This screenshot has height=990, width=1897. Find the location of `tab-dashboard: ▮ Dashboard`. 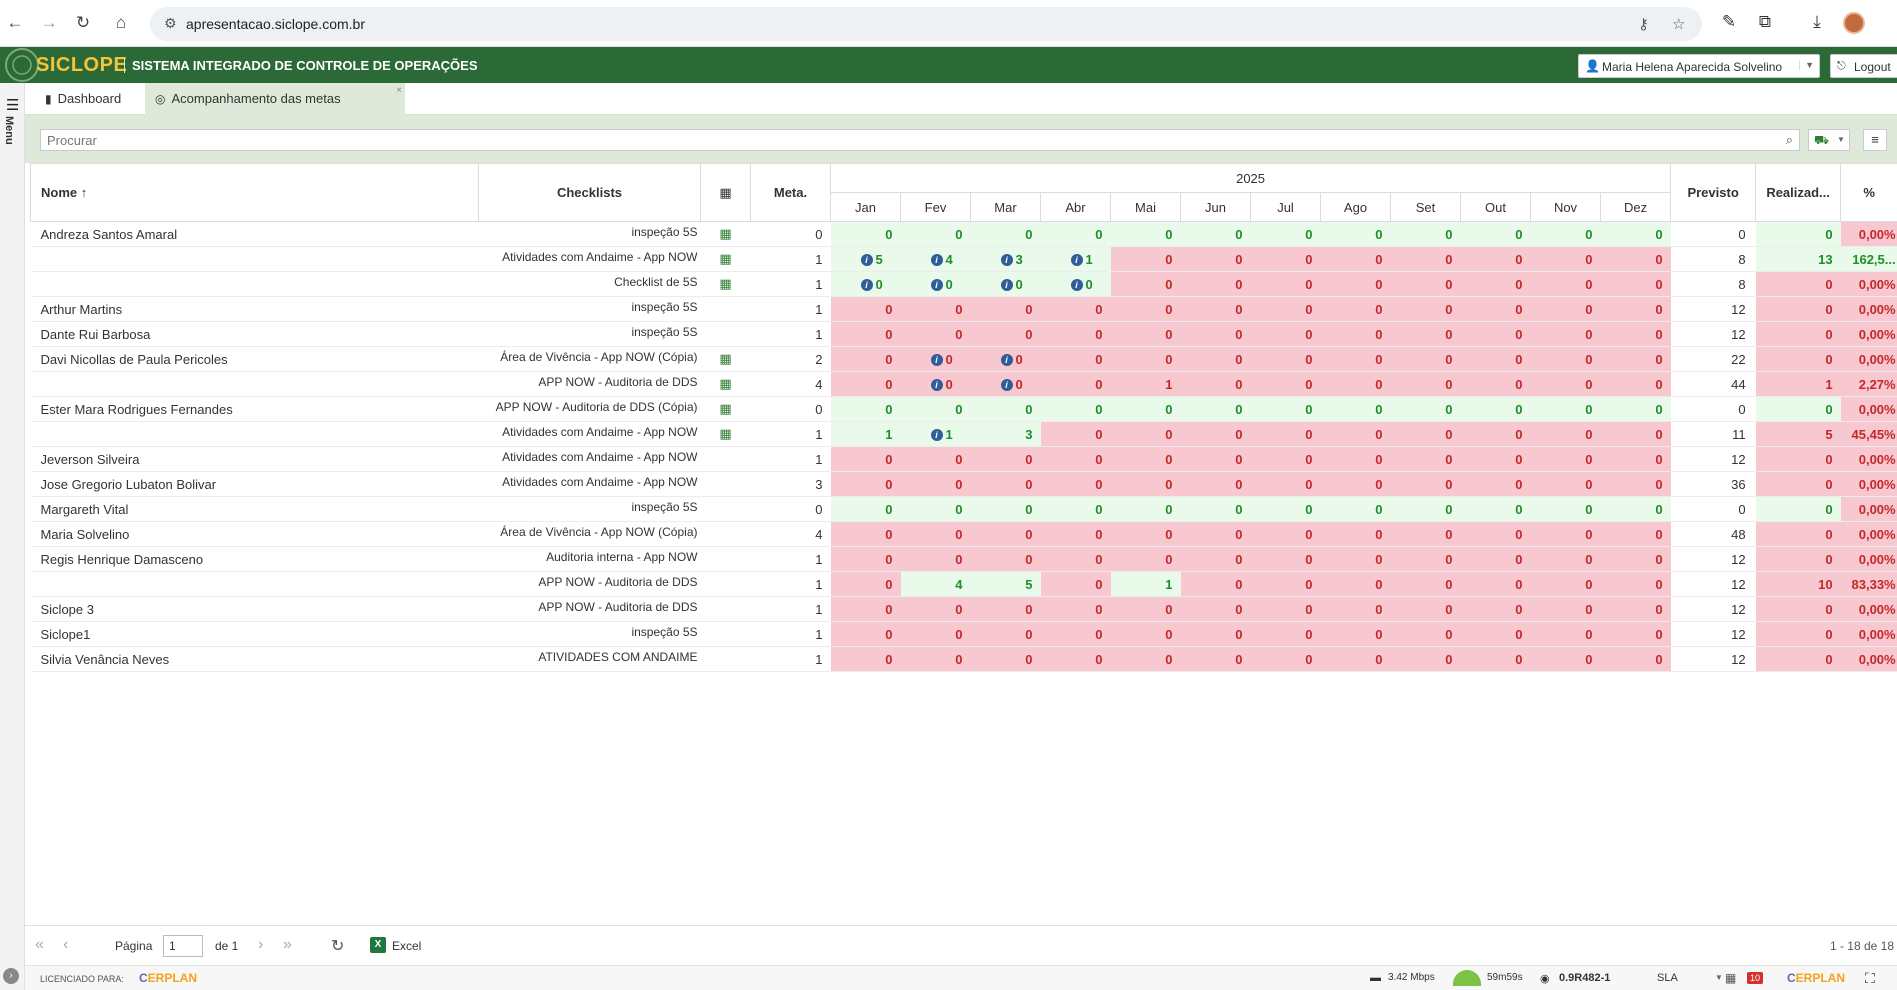

tab-dashboard: ▮ Dashboard is located at coordinates (83, 98).